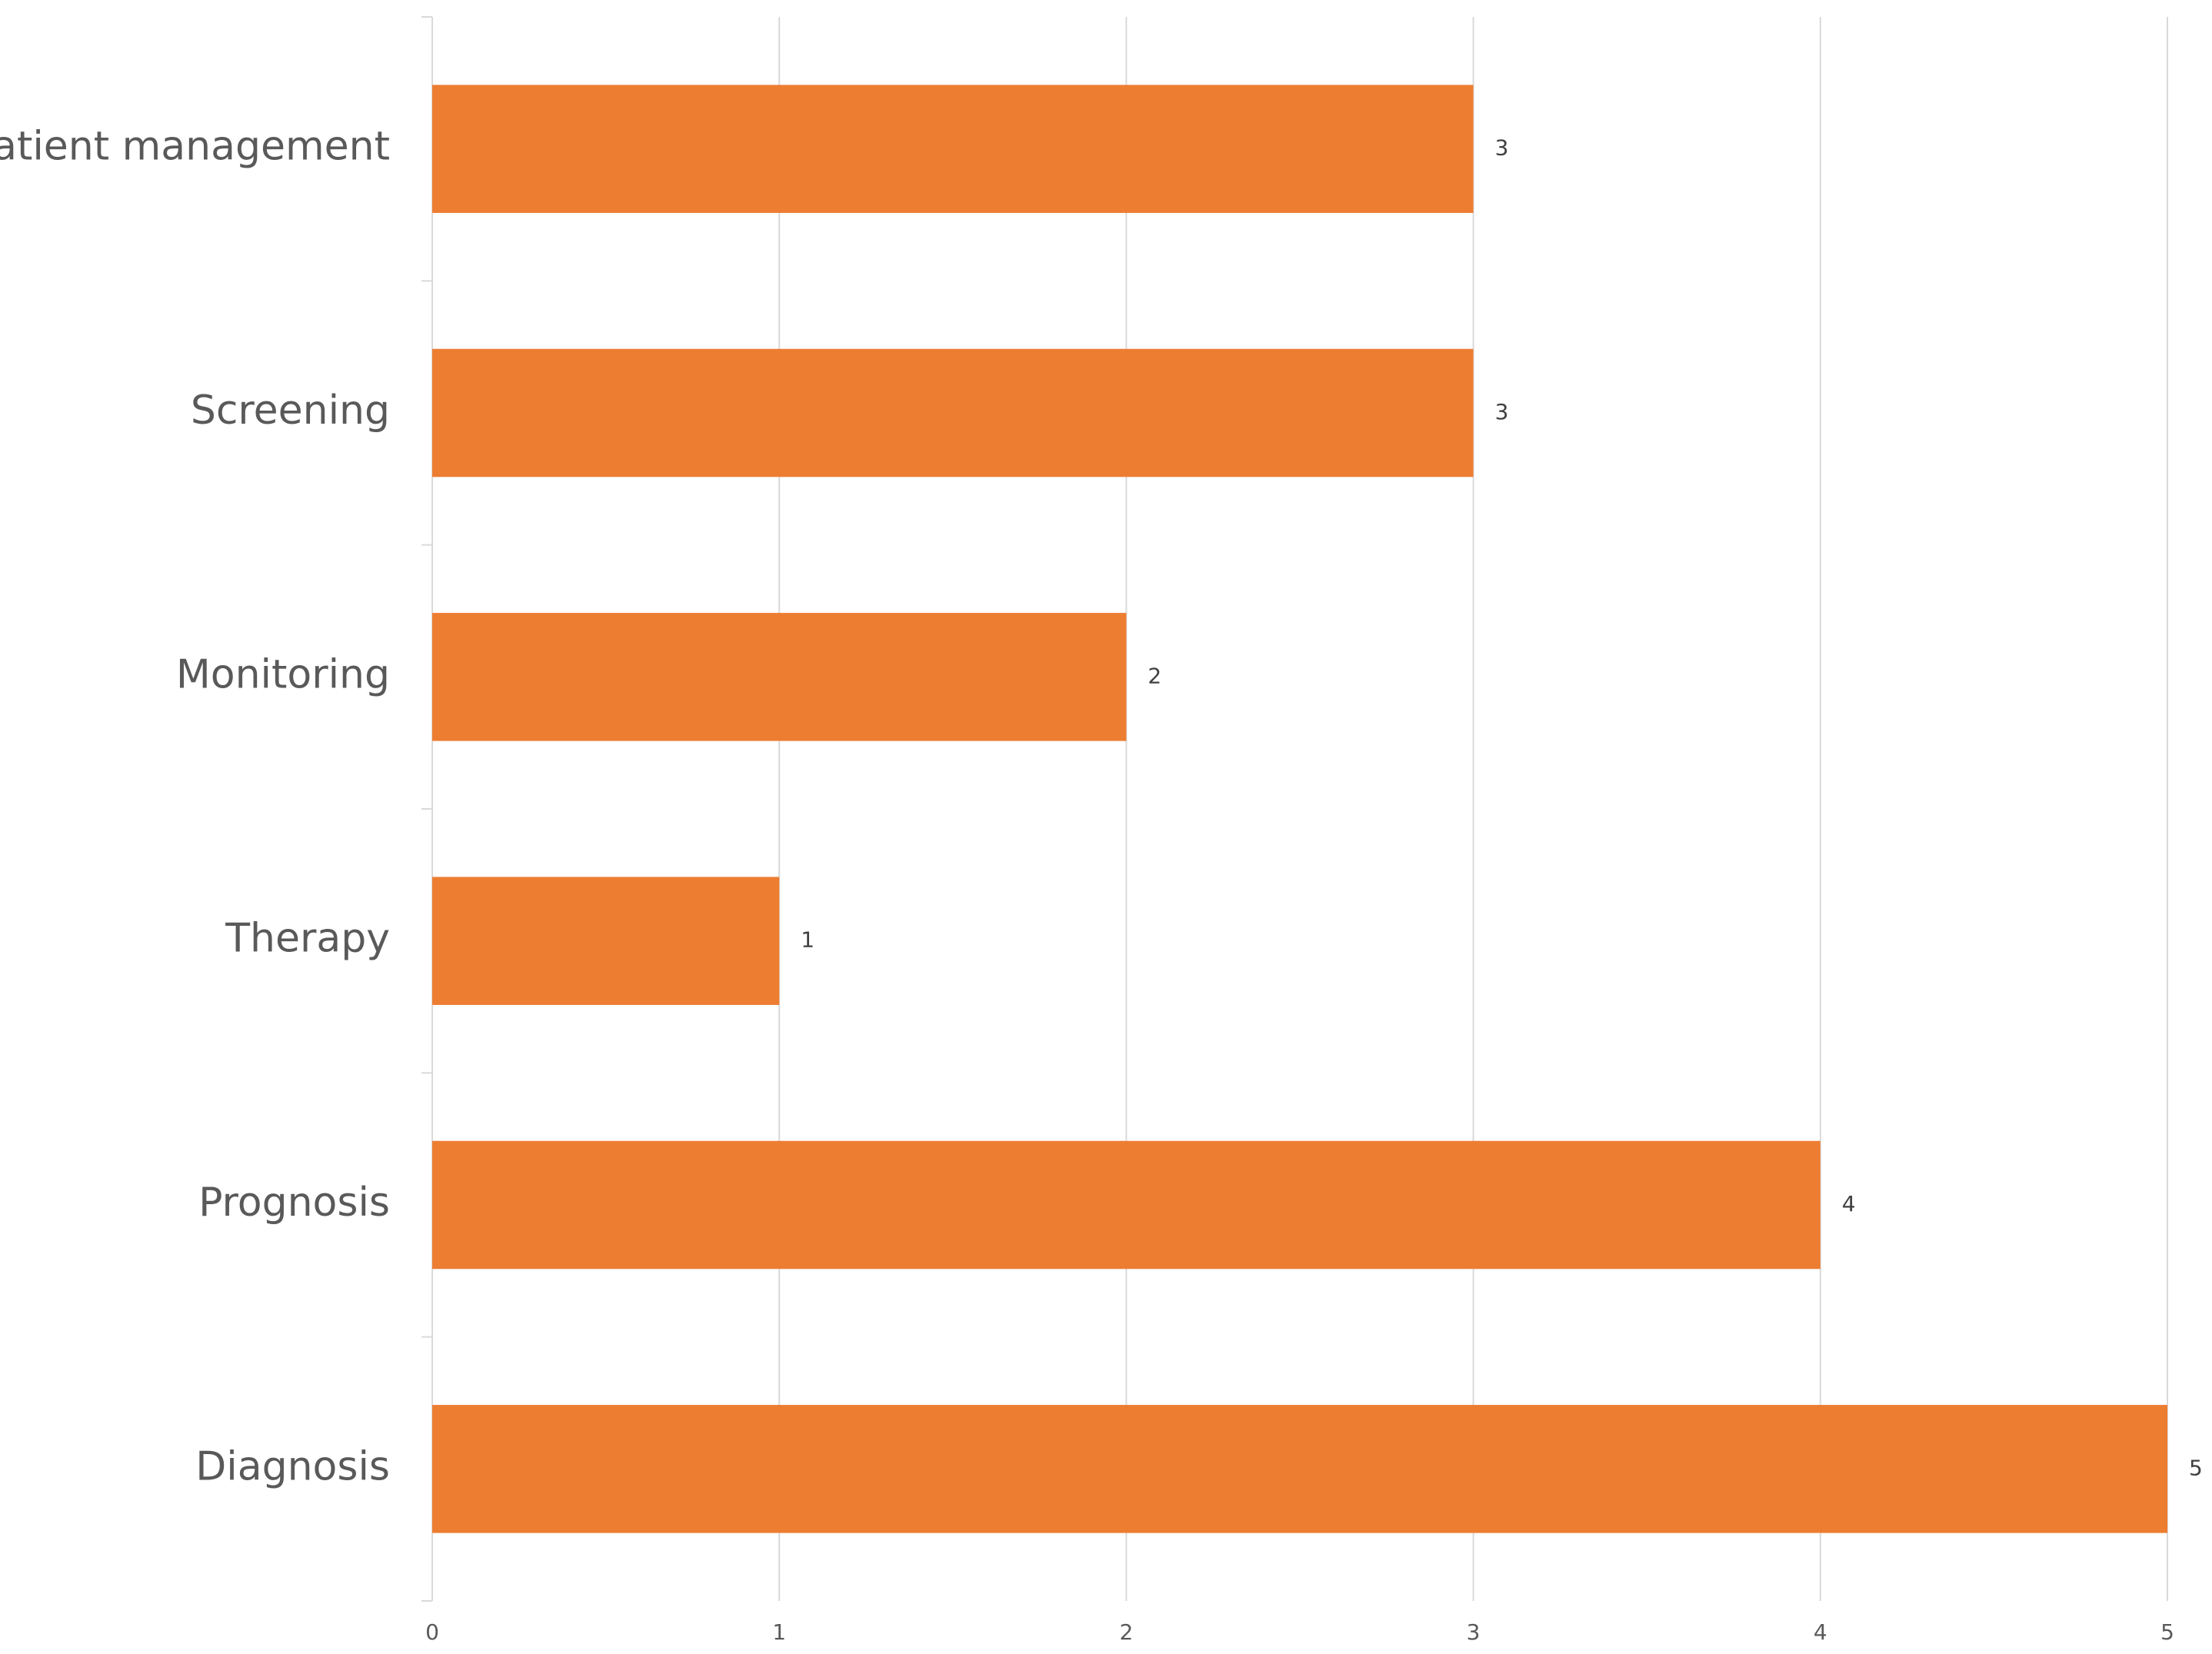 The height and width of the screenshot is (1654, 2212). Describe the element at coordinates (195, 147) in the screenshot. I see `category-label: Patient management` at that location.